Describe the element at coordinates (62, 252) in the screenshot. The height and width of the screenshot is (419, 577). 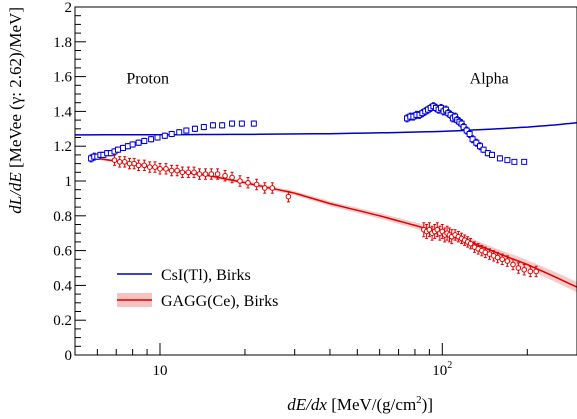
I see `y-tick-label: 0.6` at that location.